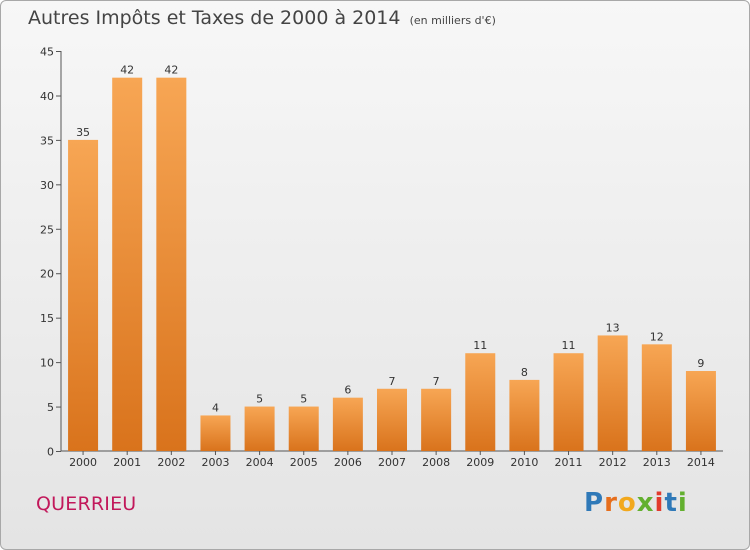  I want to click on y-tick-label: 40, so click(47, 96).